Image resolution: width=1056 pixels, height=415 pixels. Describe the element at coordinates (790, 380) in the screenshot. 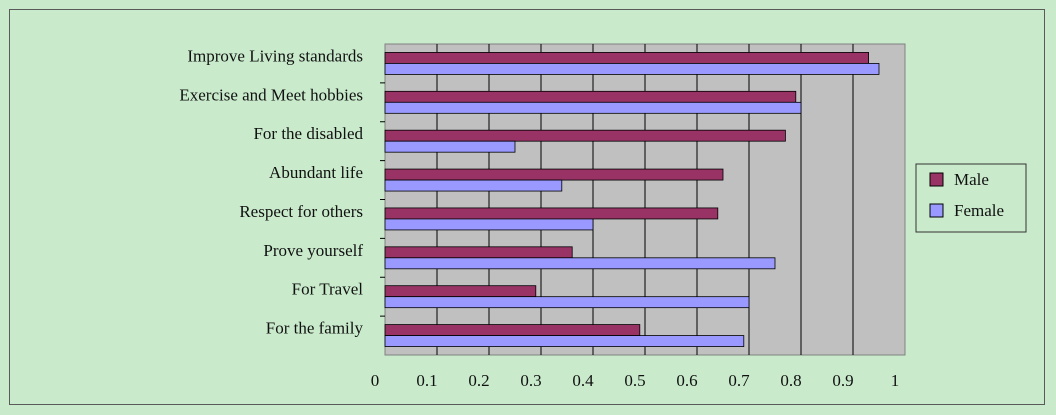

I see `x-tick-label-8: 0.8` at that location.